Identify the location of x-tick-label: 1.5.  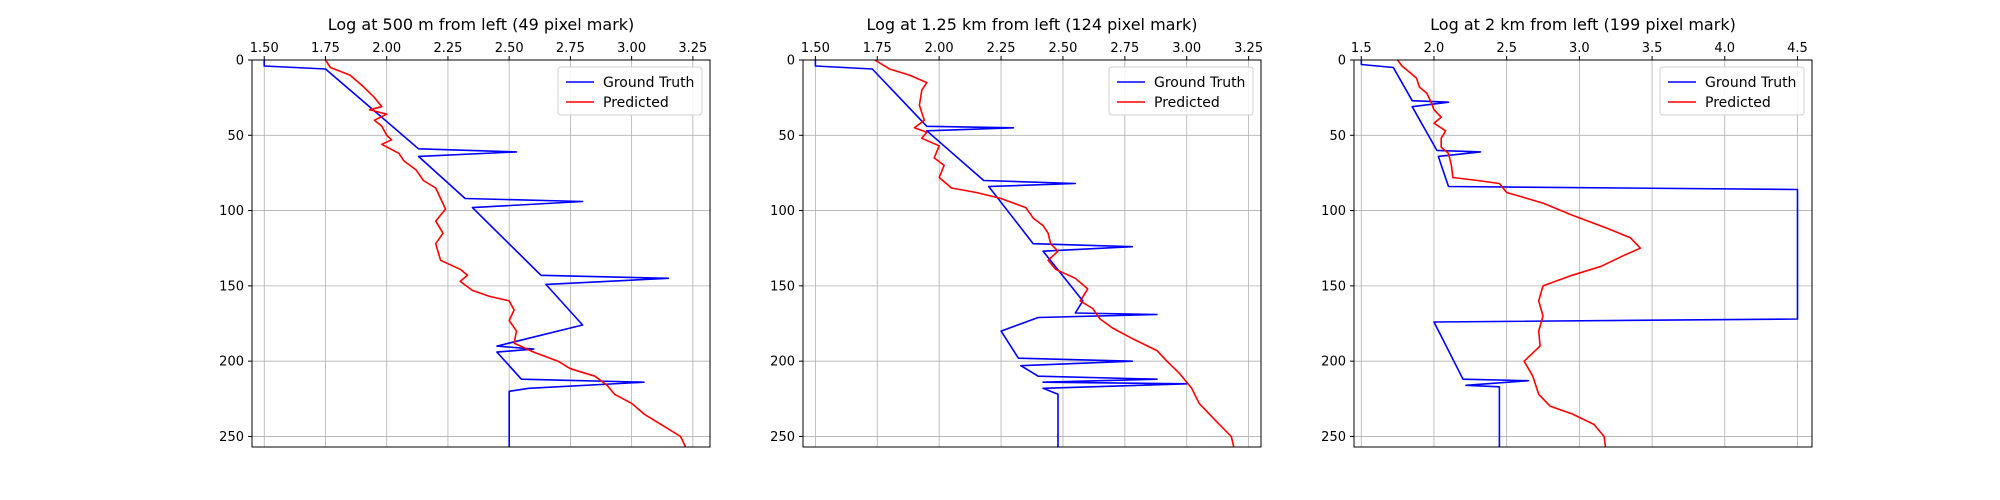
(1361, 48).